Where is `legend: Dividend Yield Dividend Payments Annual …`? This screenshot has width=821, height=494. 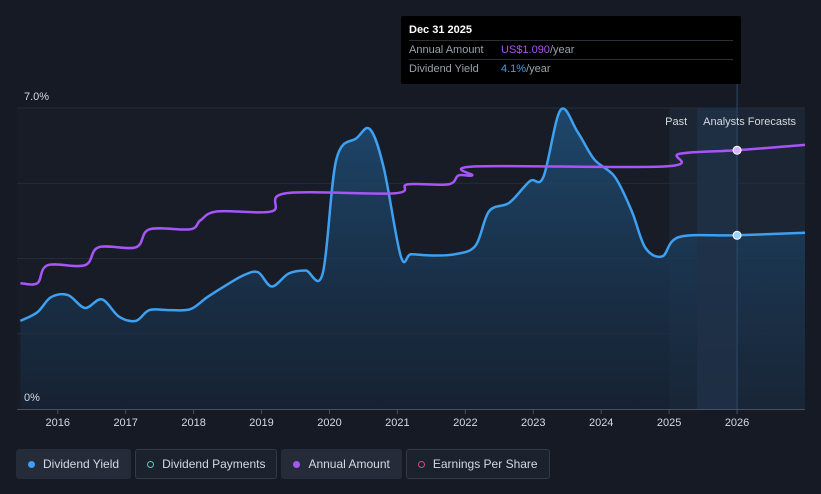
legend: Dividend Yield Dividend Payments Annual … is located at coordinates (283, 464).